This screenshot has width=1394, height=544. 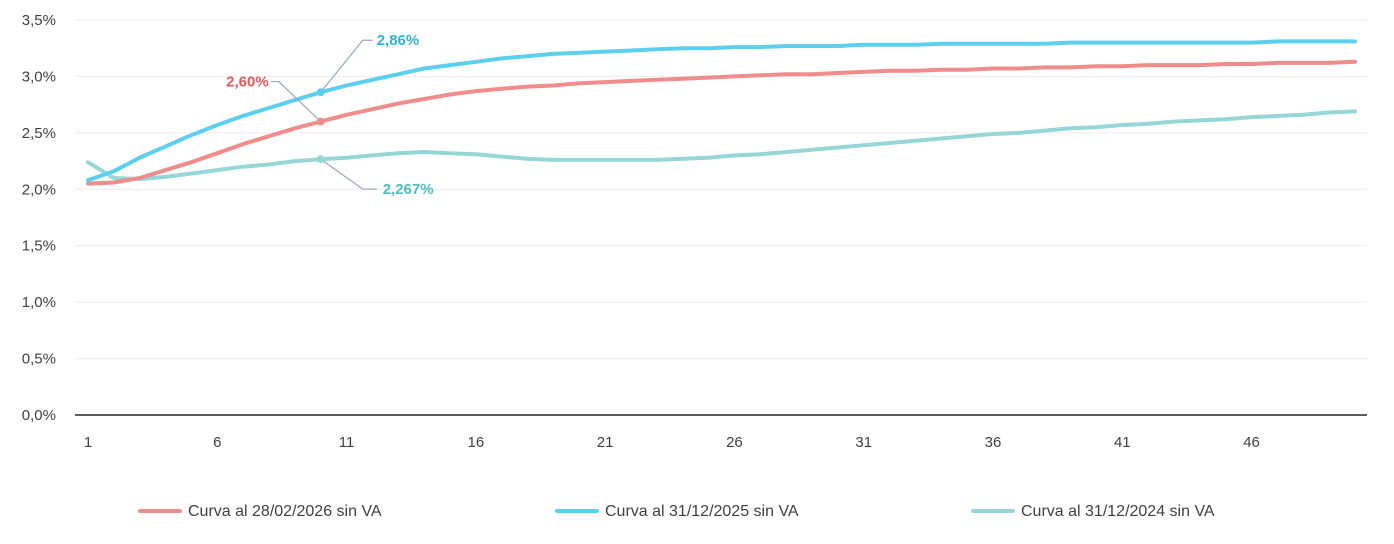 I want to click on y-tick-label: 0,0%, so click(x=39, y=415).